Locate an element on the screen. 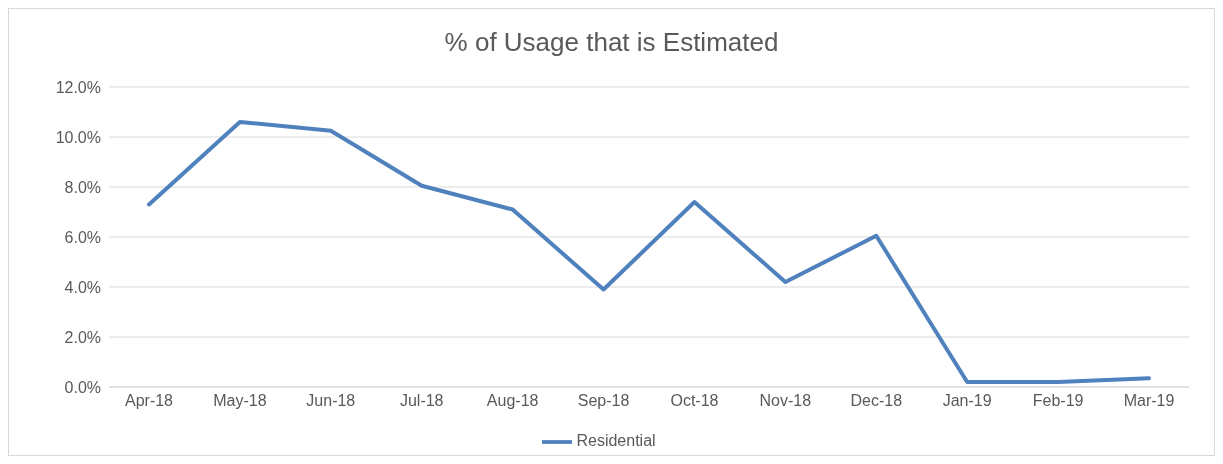 The width and height of the screenshot is (1223, 464). x-tick-label: Aug-18 is located at coordinates (512, 401).